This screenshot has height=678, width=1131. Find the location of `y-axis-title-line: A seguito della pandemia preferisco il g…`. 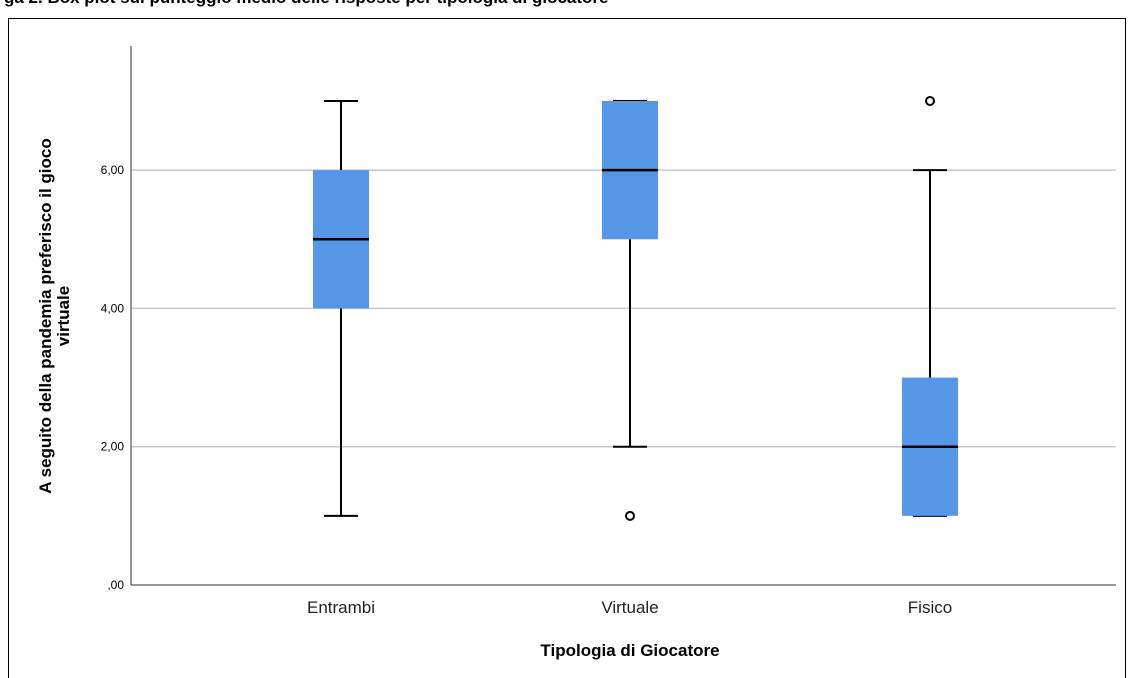

y-axis-title-line: A seguito della pandemia preferisco il g… is located at coordinates (45, 316).